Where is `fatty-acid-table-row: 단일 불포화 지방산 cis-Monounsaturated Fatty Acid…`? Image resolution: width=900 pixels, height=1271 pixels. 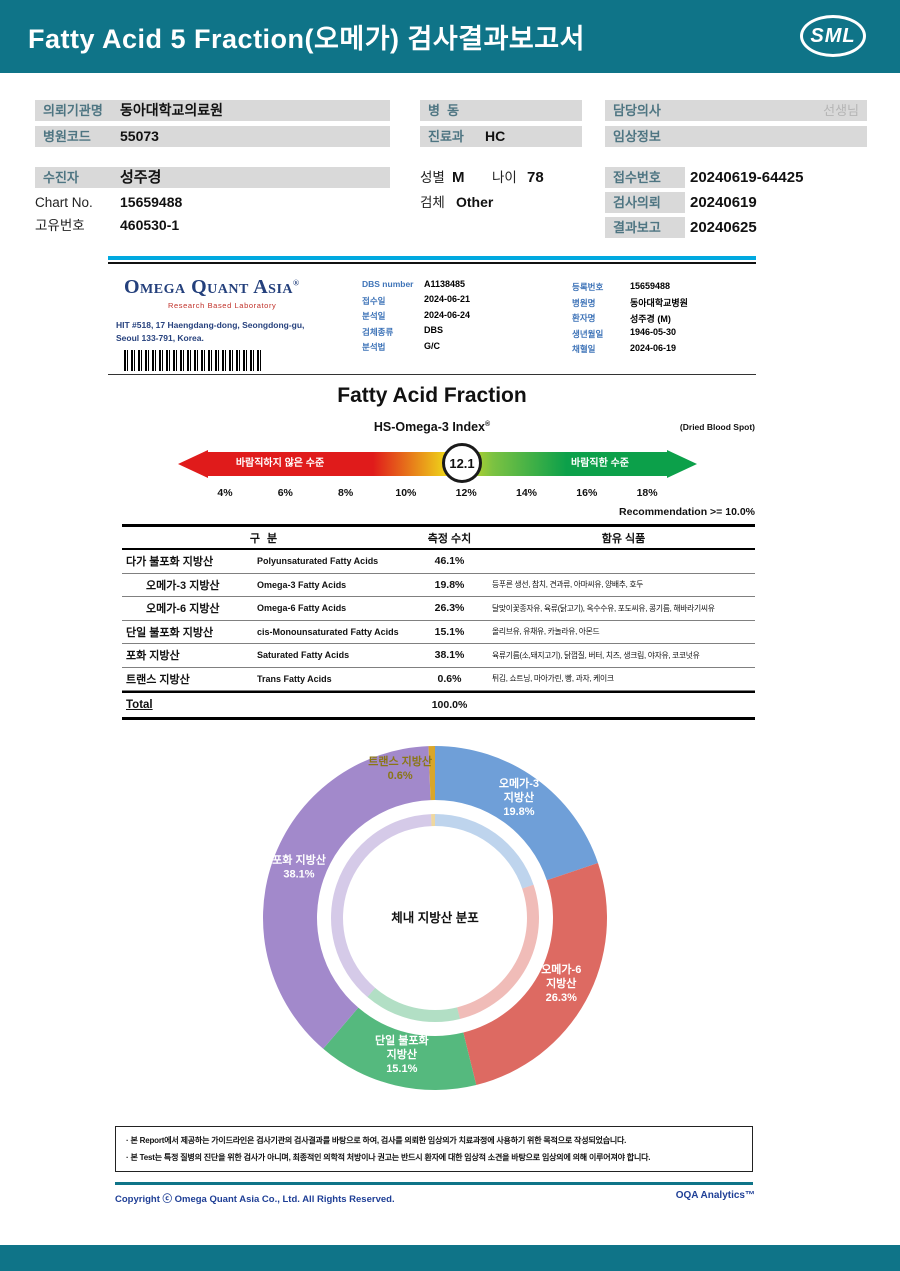 fatty-acid-table-row: 단일 불포화 지방산 cis-Monounsaturated Fatty Acid… is located at coordinates (438, 632).